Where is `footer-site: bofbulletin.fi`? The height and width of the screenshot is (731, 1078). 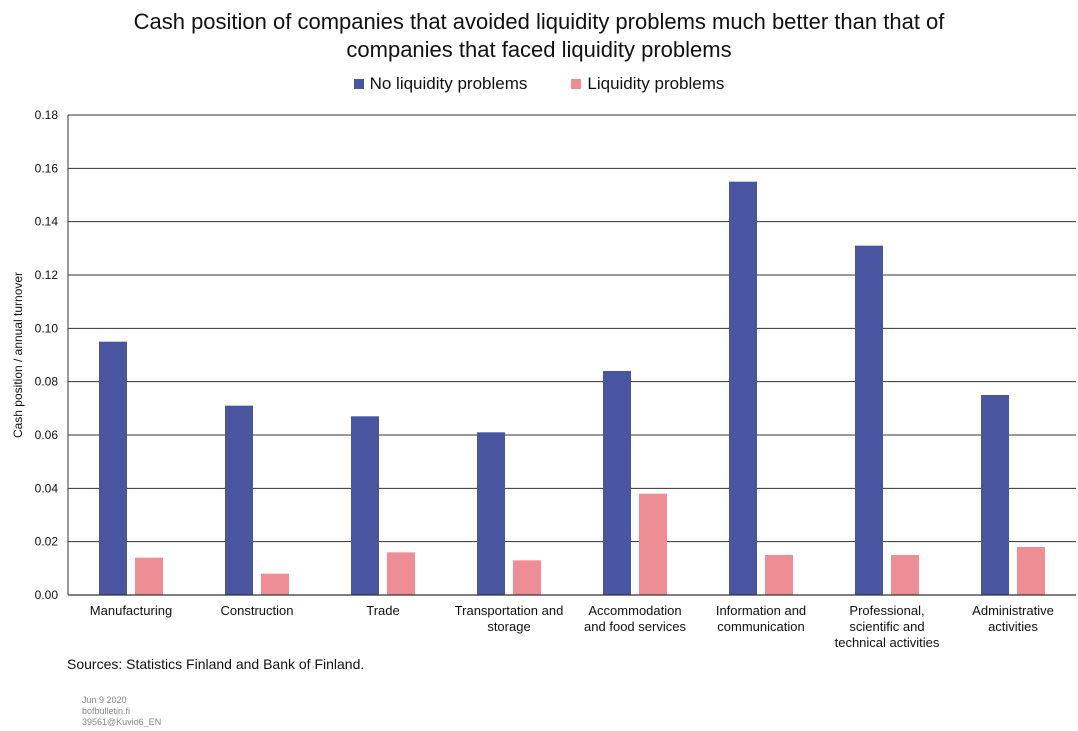 footer-site: bofbulletin.fi is located at coordinates (106, 711).